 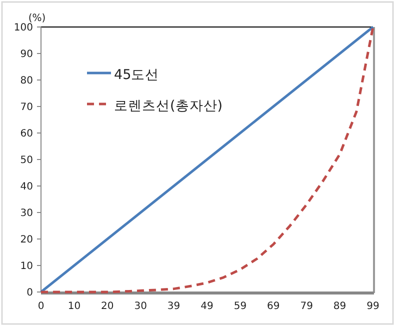 I want to click on y-tick-label: 10, so click(x=26, y=266).